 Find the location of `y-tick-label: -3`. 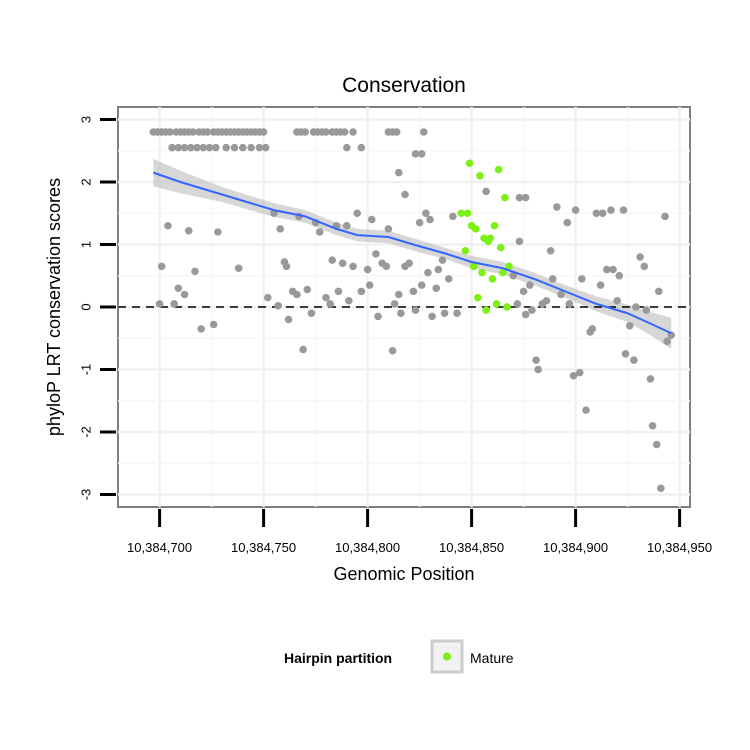

y-tick-label: -3 is located at coordinates (86, 495).